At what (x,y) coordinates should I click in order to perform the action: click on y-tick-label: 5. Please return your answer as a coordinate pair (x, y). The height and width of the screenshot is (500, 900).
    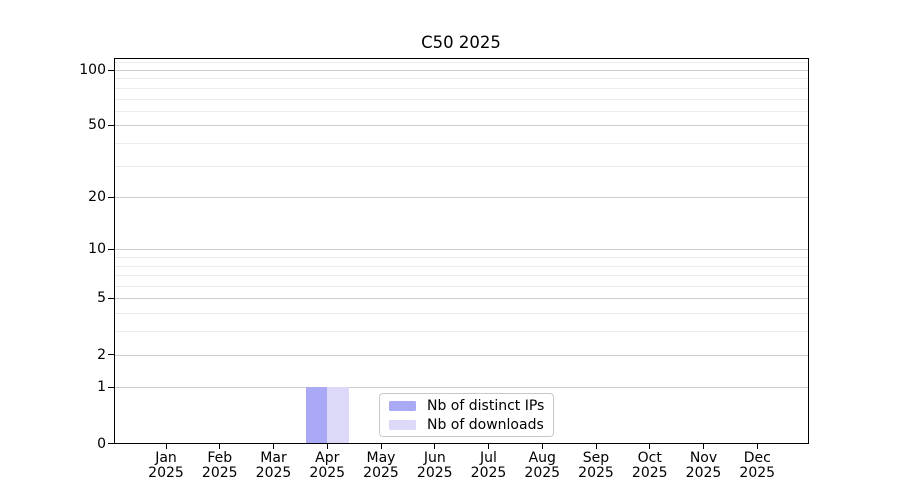
    Looking at the image, I should click on (101, 298).